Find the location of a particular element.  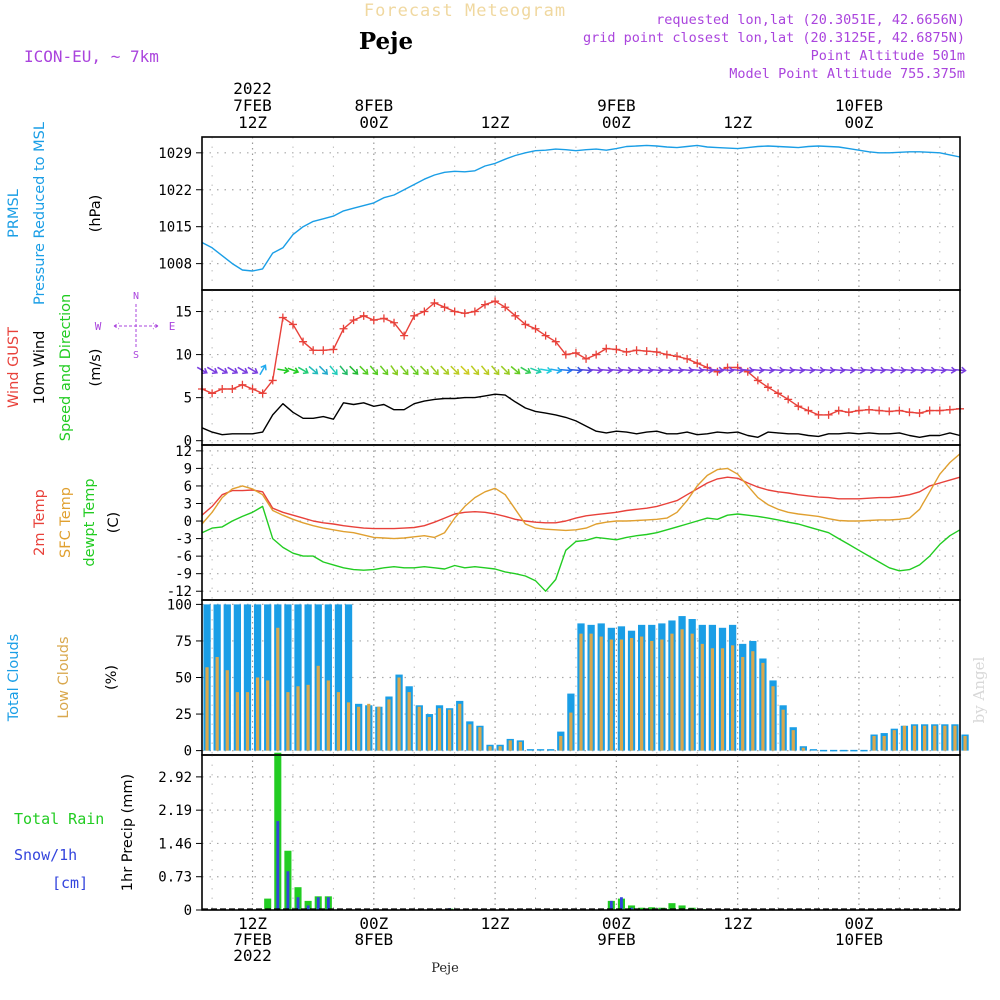

panel-frame is located at coordinates (581, 367).